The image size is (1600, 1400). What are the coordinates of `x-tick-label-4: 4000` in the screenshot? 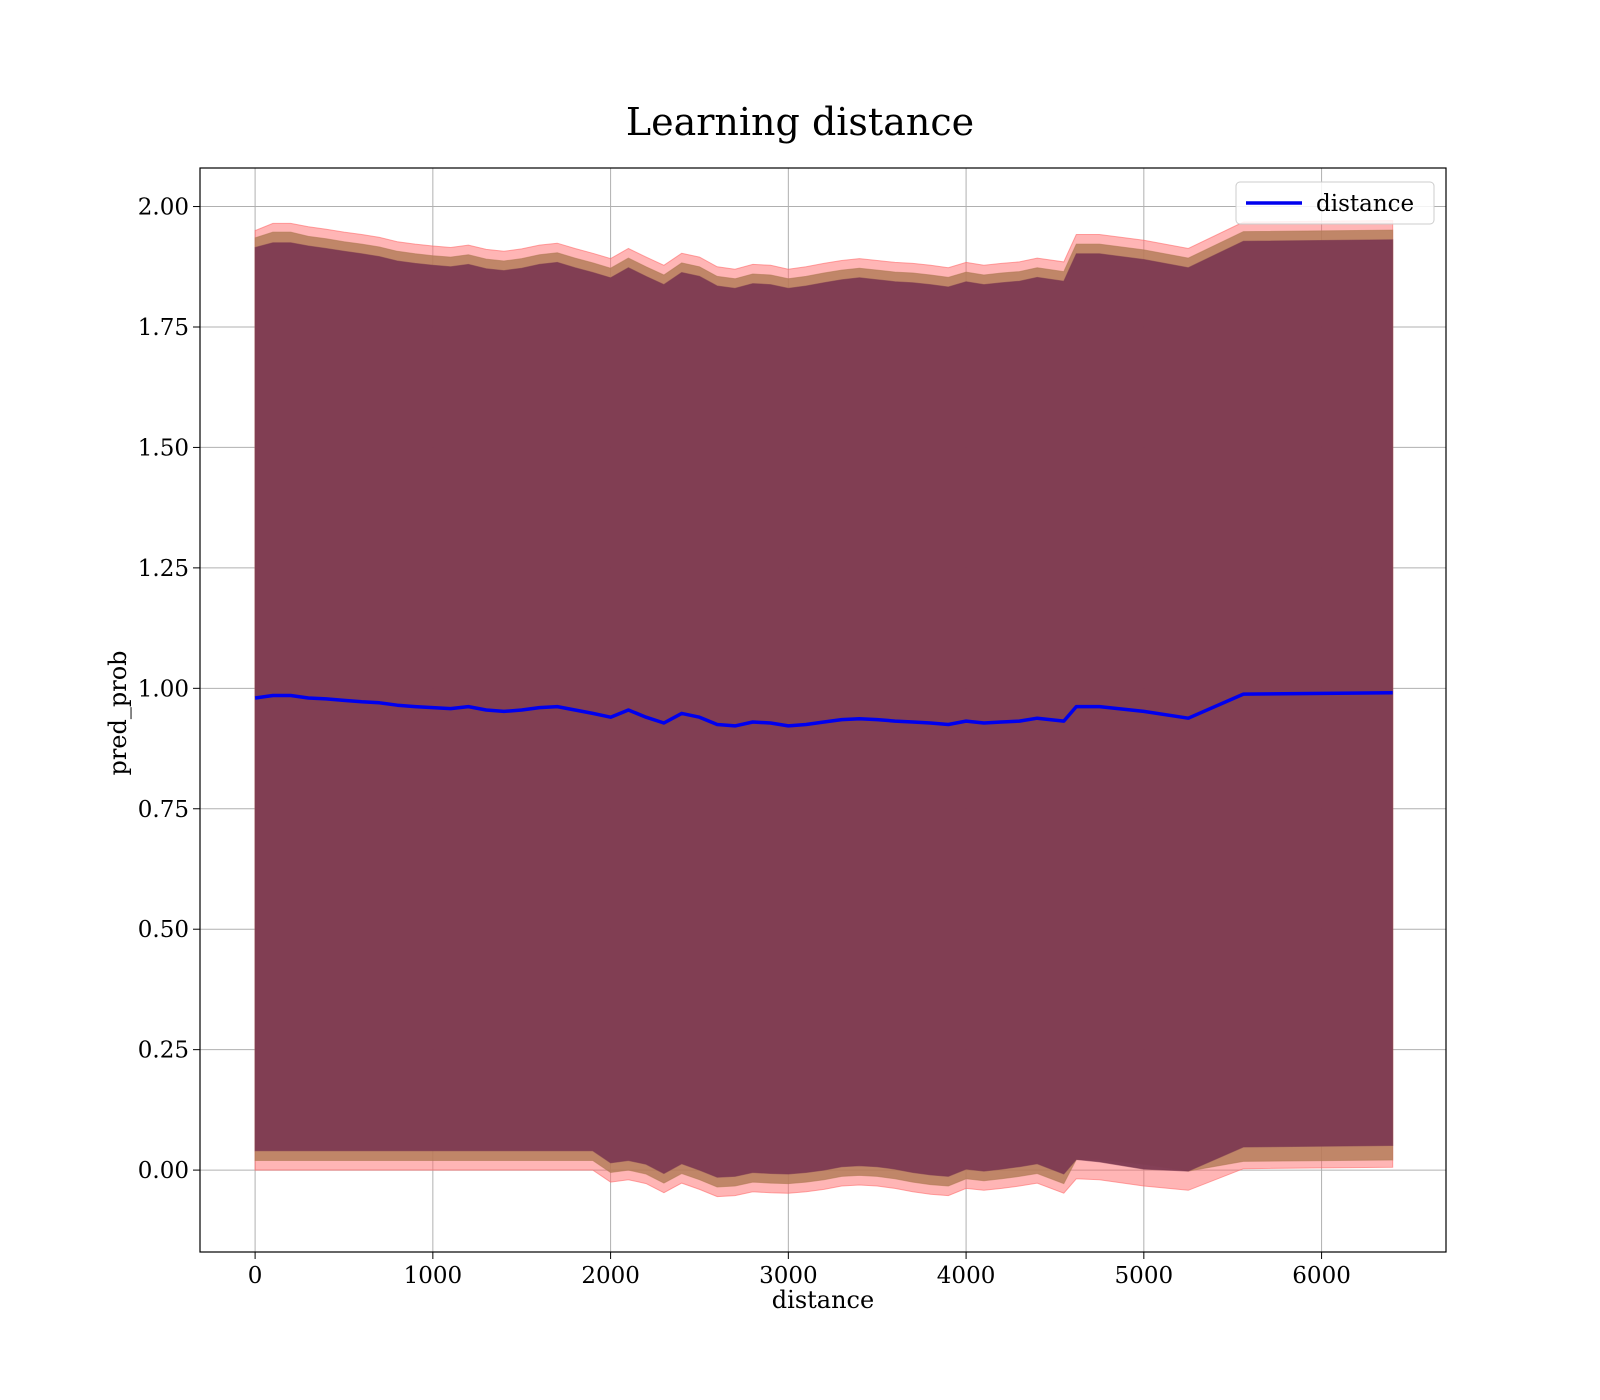 It's located at (966, 1276).